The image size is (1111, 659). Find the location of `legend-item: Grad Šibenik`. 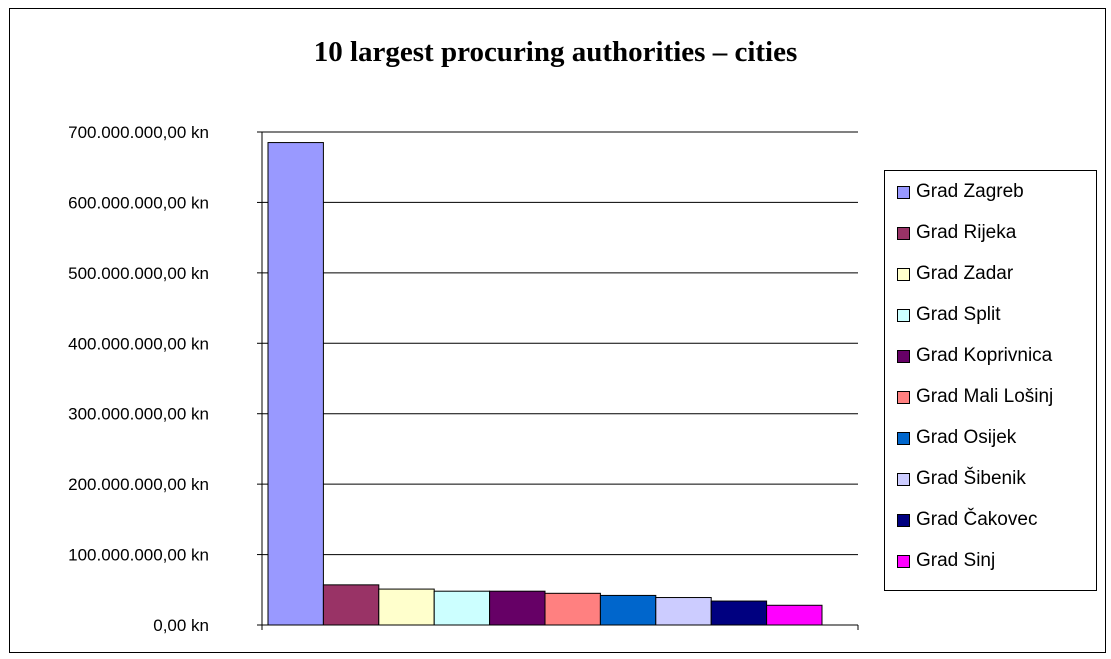

legend-item: Grad Šibenik is located at coordinates (961, 479).